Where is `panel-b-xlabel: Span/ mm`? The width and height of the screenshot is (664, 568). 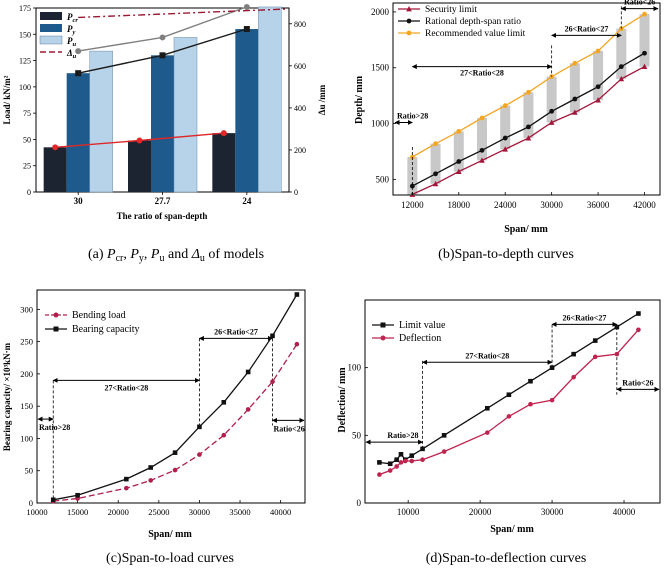 panel-b-xlabel: Span/ mm is located at coordinates (526, 229).